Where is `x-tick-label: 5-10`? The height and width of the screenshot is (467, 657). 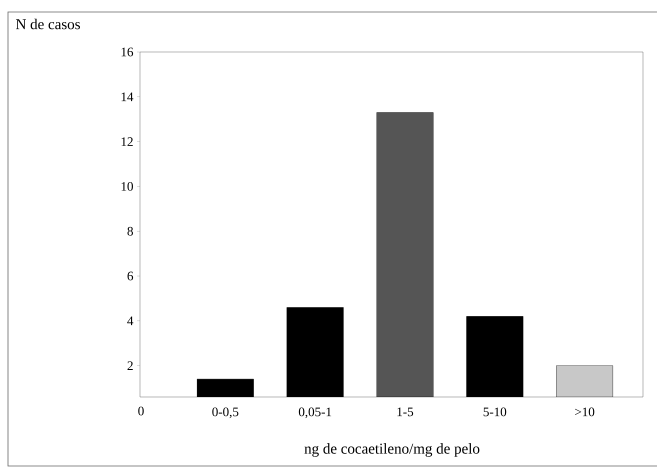
x-tick-label: 5-10 is located at coordinates (495, 412).